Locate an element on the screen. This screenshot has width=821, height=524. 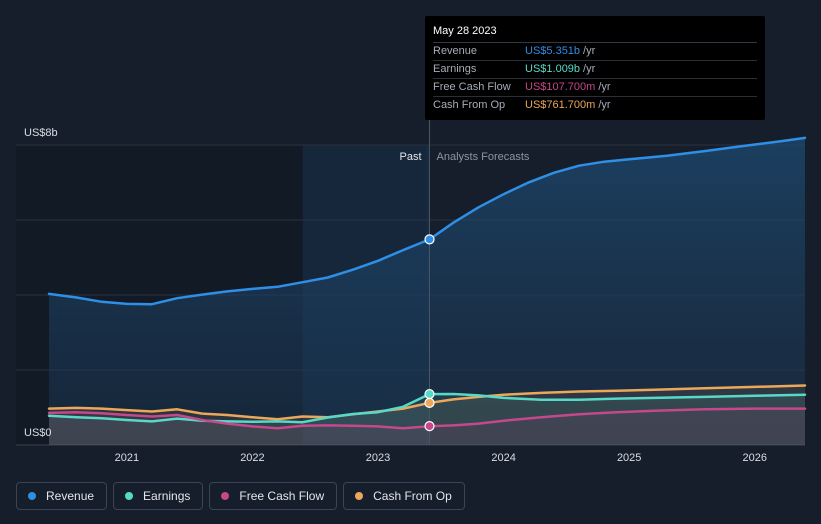
tooltip-label: Revenue is located at coordinates (455, 51).